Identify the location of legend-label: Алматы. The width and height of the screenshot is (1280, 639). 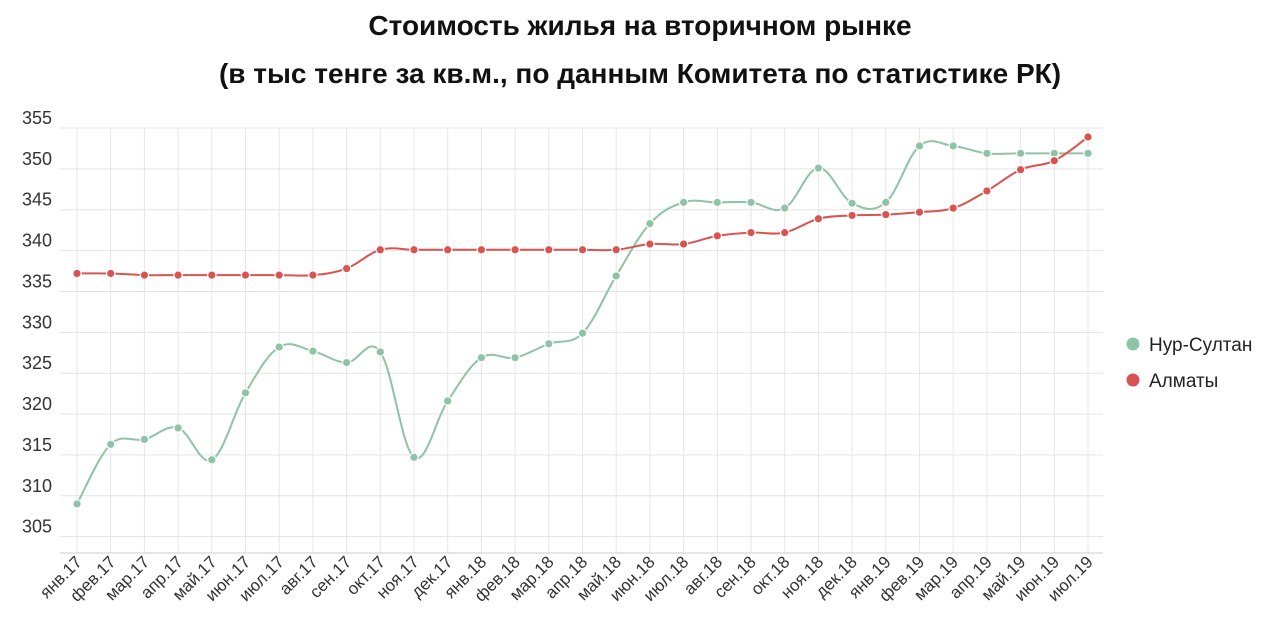
(1183, 381).